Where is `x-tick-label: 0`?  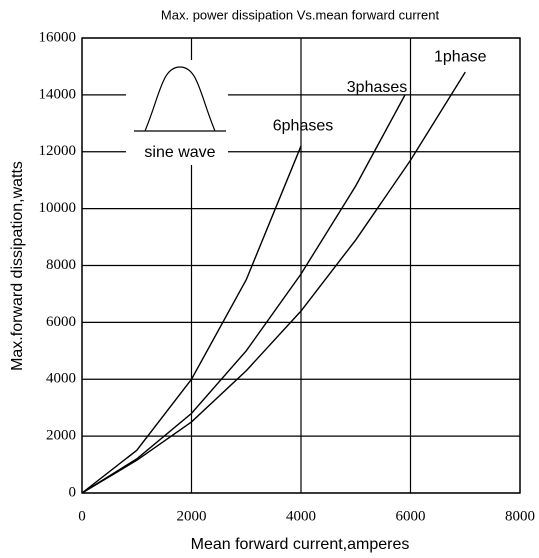 x-tick-label: 0 is located at coordinates (82, 516).